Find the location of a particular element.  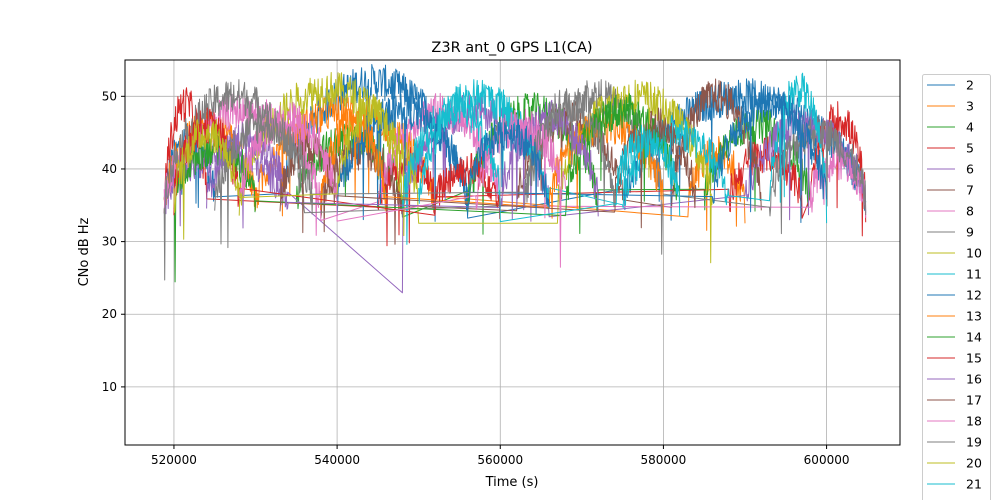

legend-label: 16 is located at coordinates (974, 379).